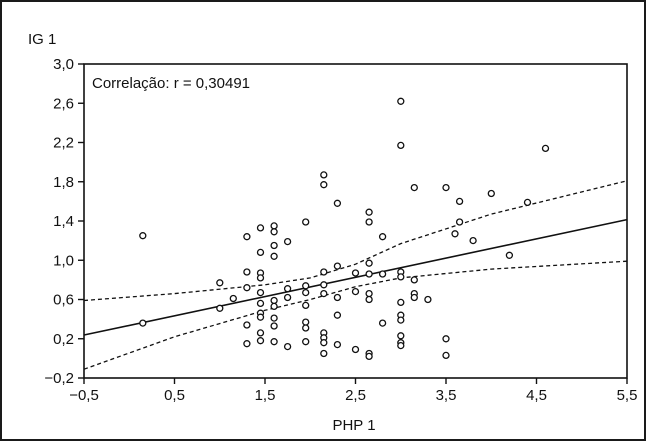 The width and height of the screenshot is (650, 443). Describe the element at coordinates (353, 425) in the screenshot. I see `x-axis-label: PHP 1` at that location.